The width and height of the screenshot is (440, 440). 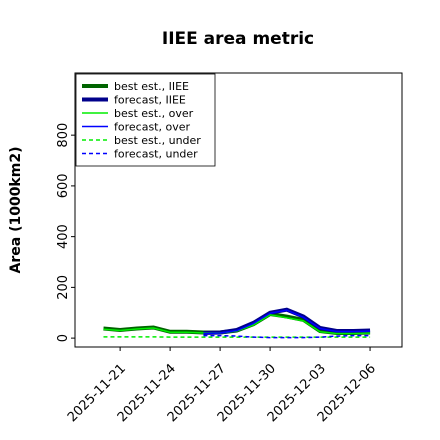 I want to click on y-axis-label: Area (1000km2), so click(x=16, y=210).